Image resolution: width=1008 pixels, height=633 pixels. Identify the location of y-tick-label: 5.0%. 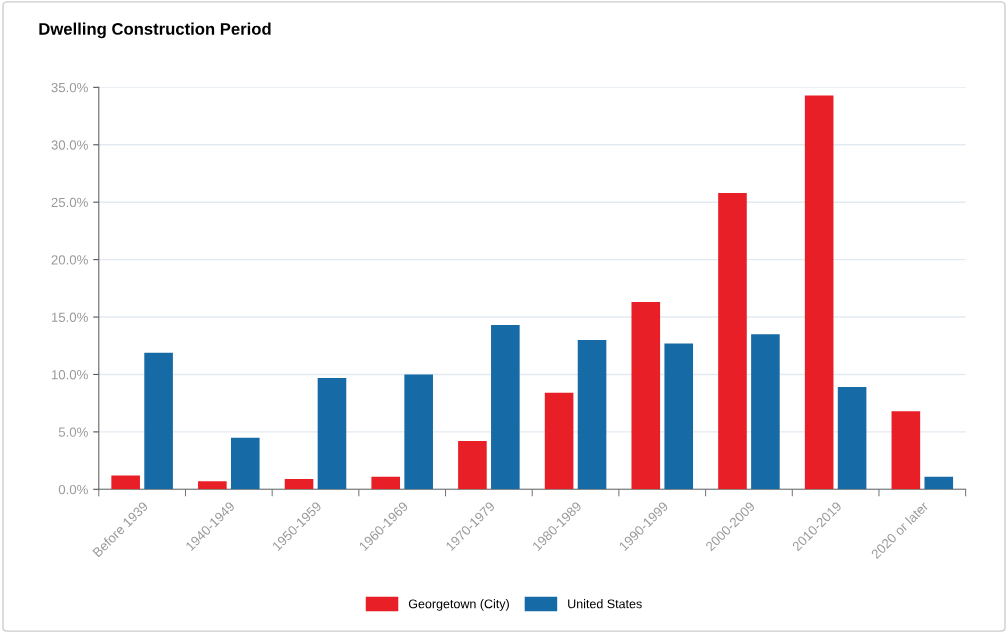
(73, 432).